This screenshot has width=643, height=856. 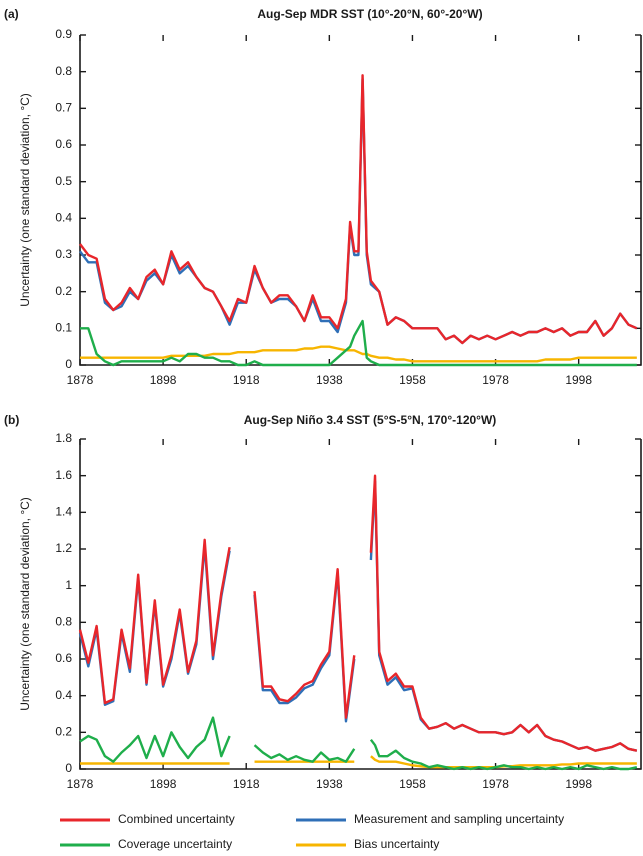 I want to click on y-tick-label: 0.3, so click(x=63, y=254).